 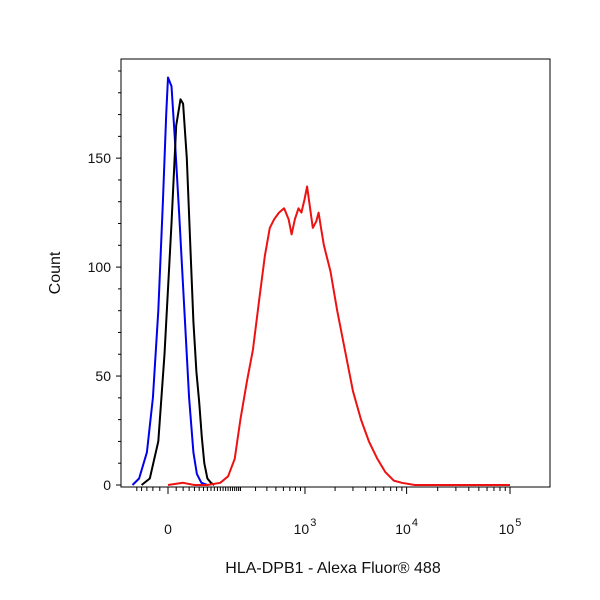 What do you see at coordinates (168, 529) in the screenshot?
I see `x-tick-label: 0` at bounding box center [168, 529].